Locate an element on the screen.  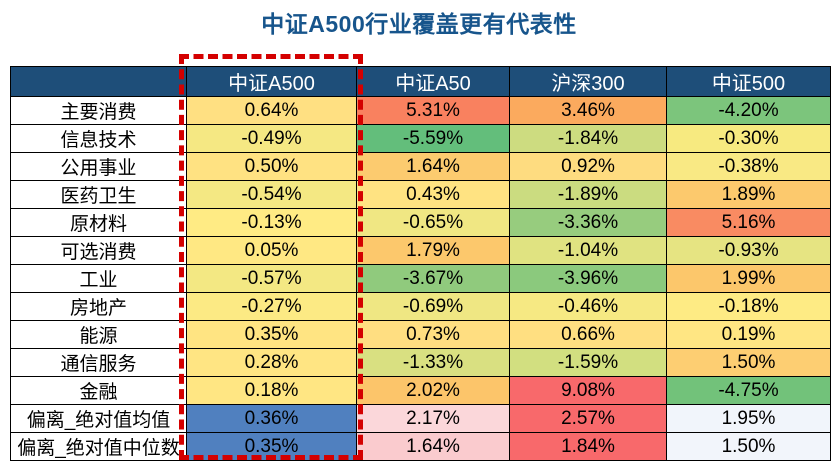
value-cell: -5.59% is located at coordinates (433, 138).